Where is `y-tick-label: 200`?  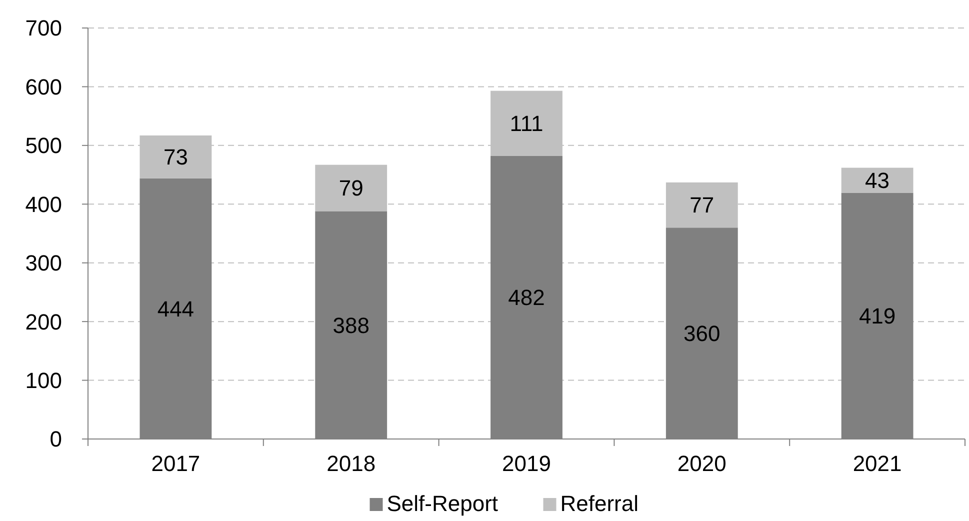
y-tick-label: 200 is located at coordinates (43, 321).